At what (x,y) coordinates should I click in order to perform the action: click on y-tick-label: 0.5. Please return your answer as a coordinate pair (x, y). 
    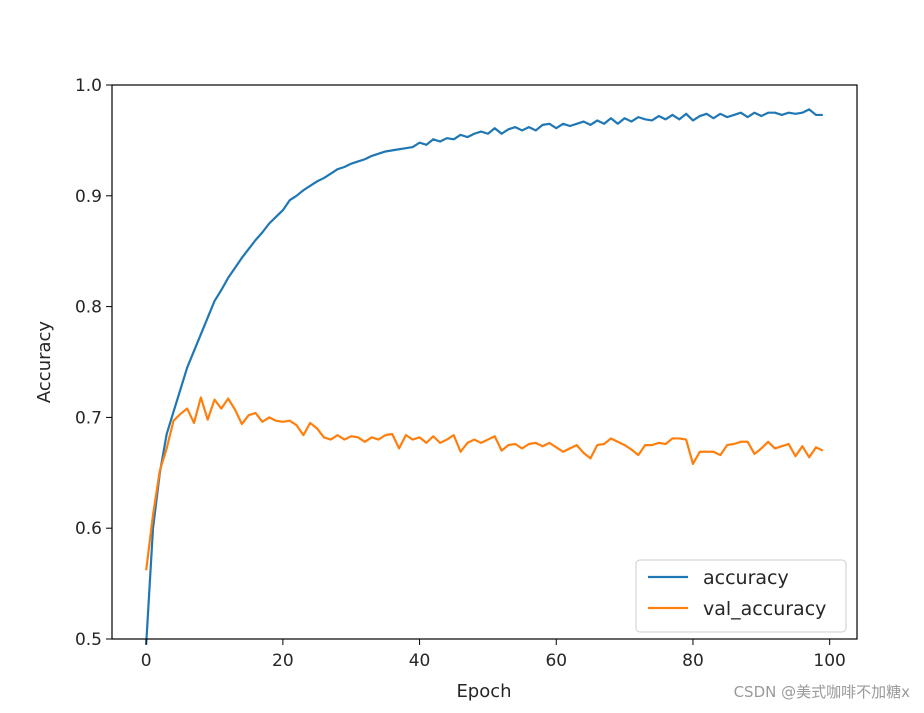
    Looking at the image, I should click on (88, 640).